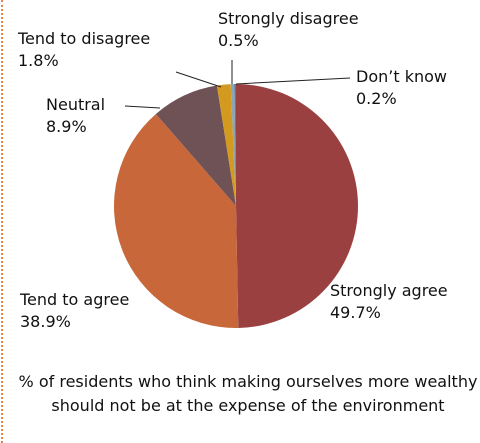  I want to click on pie-slice-strongly-disagree, so click(233, 145).